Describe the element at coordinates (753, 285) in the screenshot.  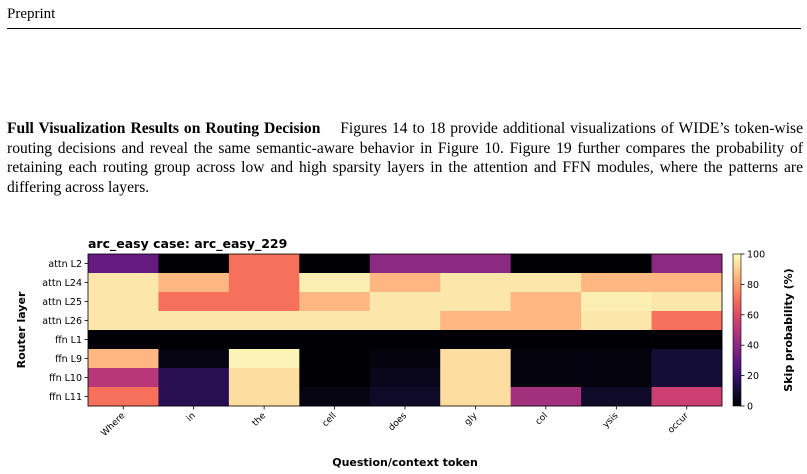
I see `colorbar-tick-label: 80` at that location.